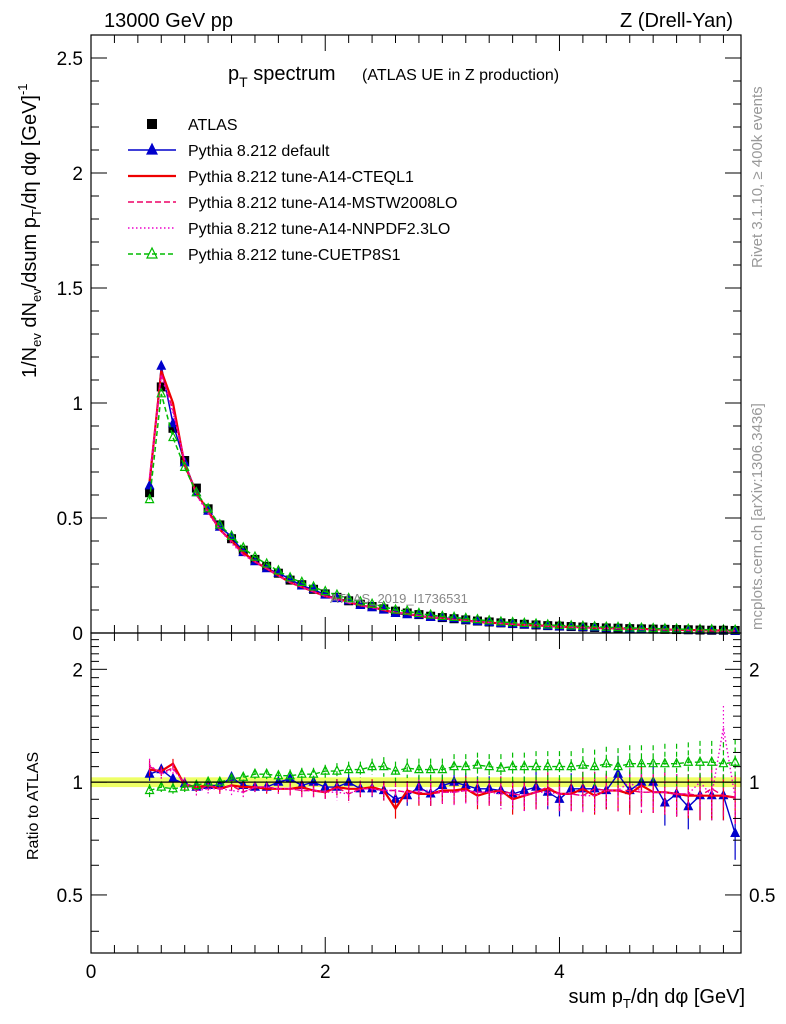  I want to click on plot-title: pT spectrum, so click(282, 76).